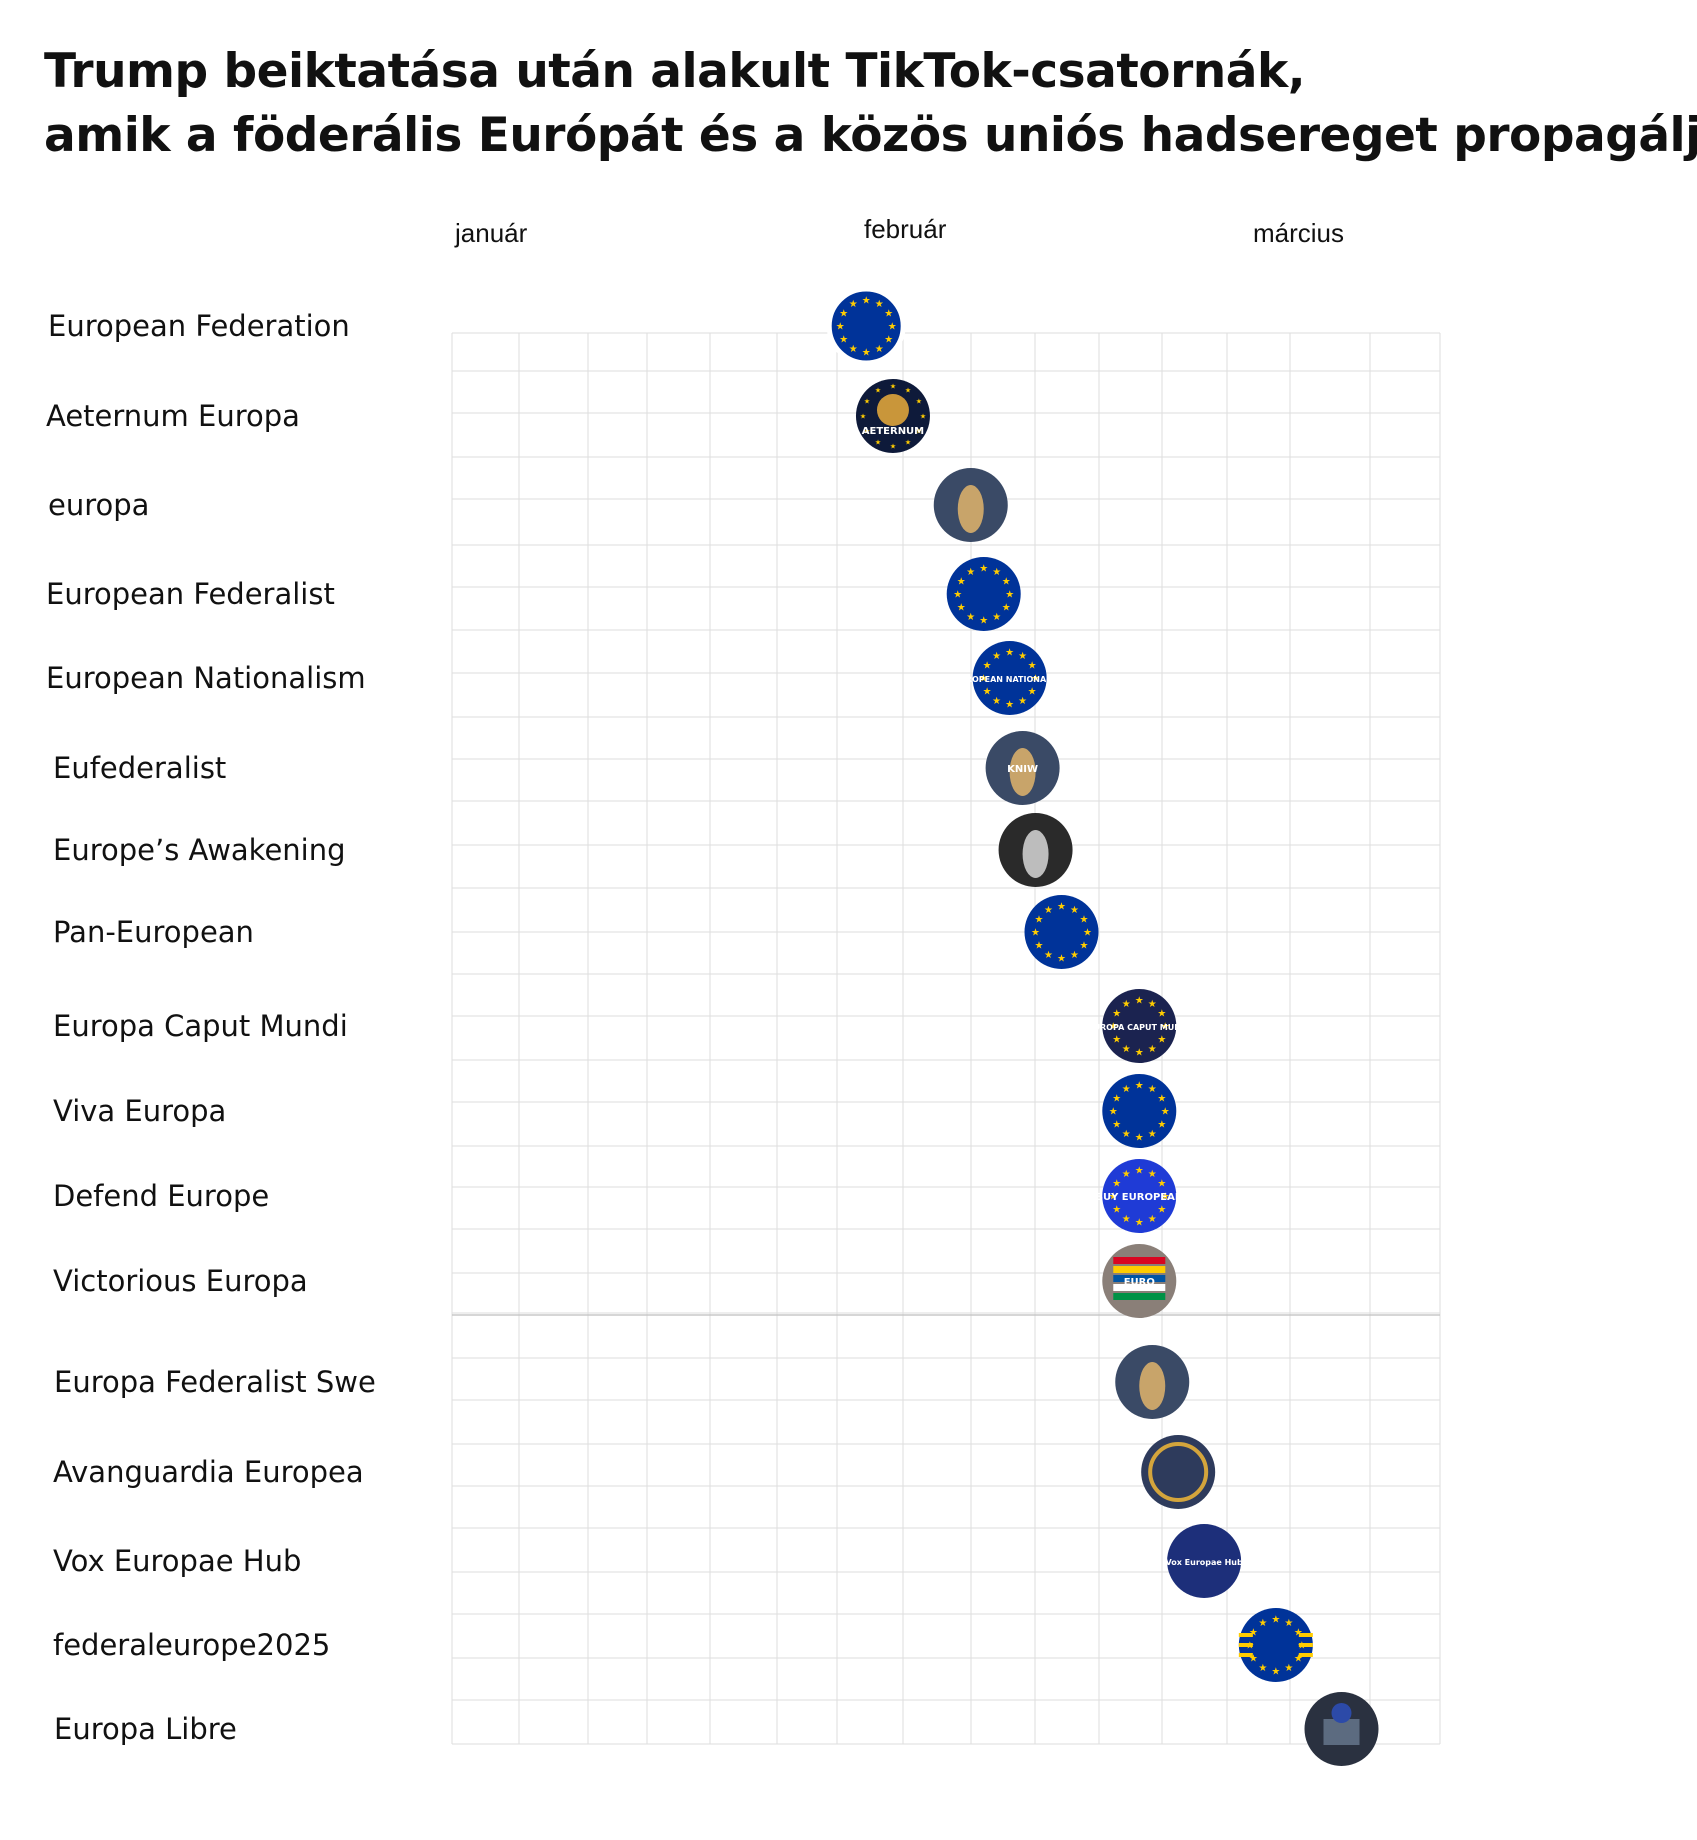  Describe the element at coordinates (1299, 233) in the screenshot. I see `month-label-march: március` at that location.